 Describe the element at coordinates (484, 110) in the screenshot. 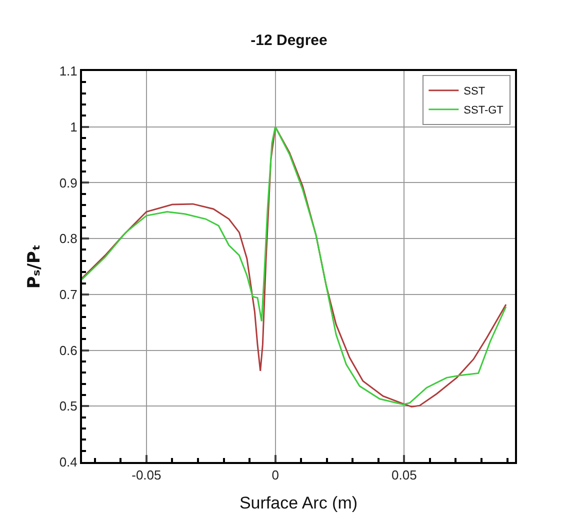

I see `legend-label: SST-GT` at that location.